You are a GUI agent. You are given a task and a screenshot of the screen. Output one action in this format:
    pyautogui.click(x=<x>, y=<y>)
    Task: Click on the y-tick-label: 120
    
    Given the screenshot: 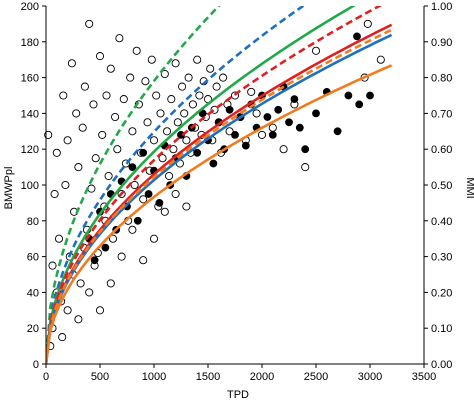 What is the action you would take?
    pyautogui.click(x=30, y=150)
    